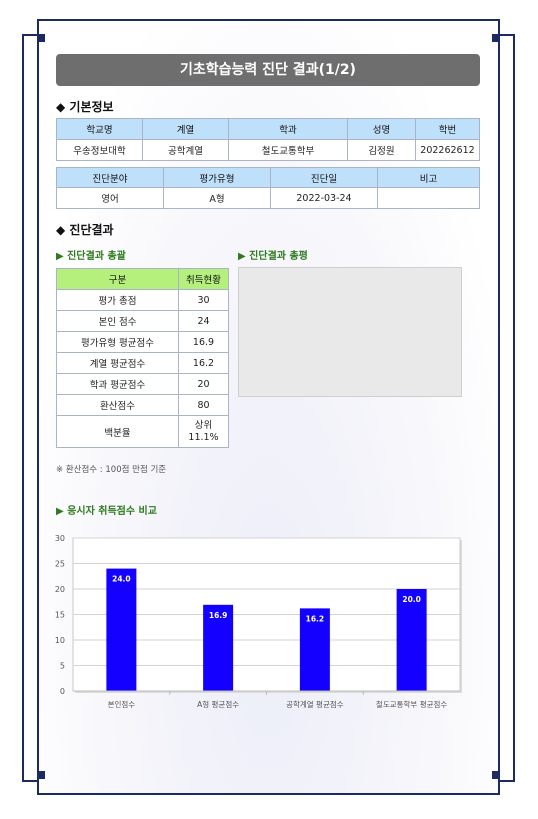 The width and height of the screenshot is (538, 819). Describe the element at coordinates (203, 437) in the screenshot. I see `percentile-value: 11.1%` at that location.